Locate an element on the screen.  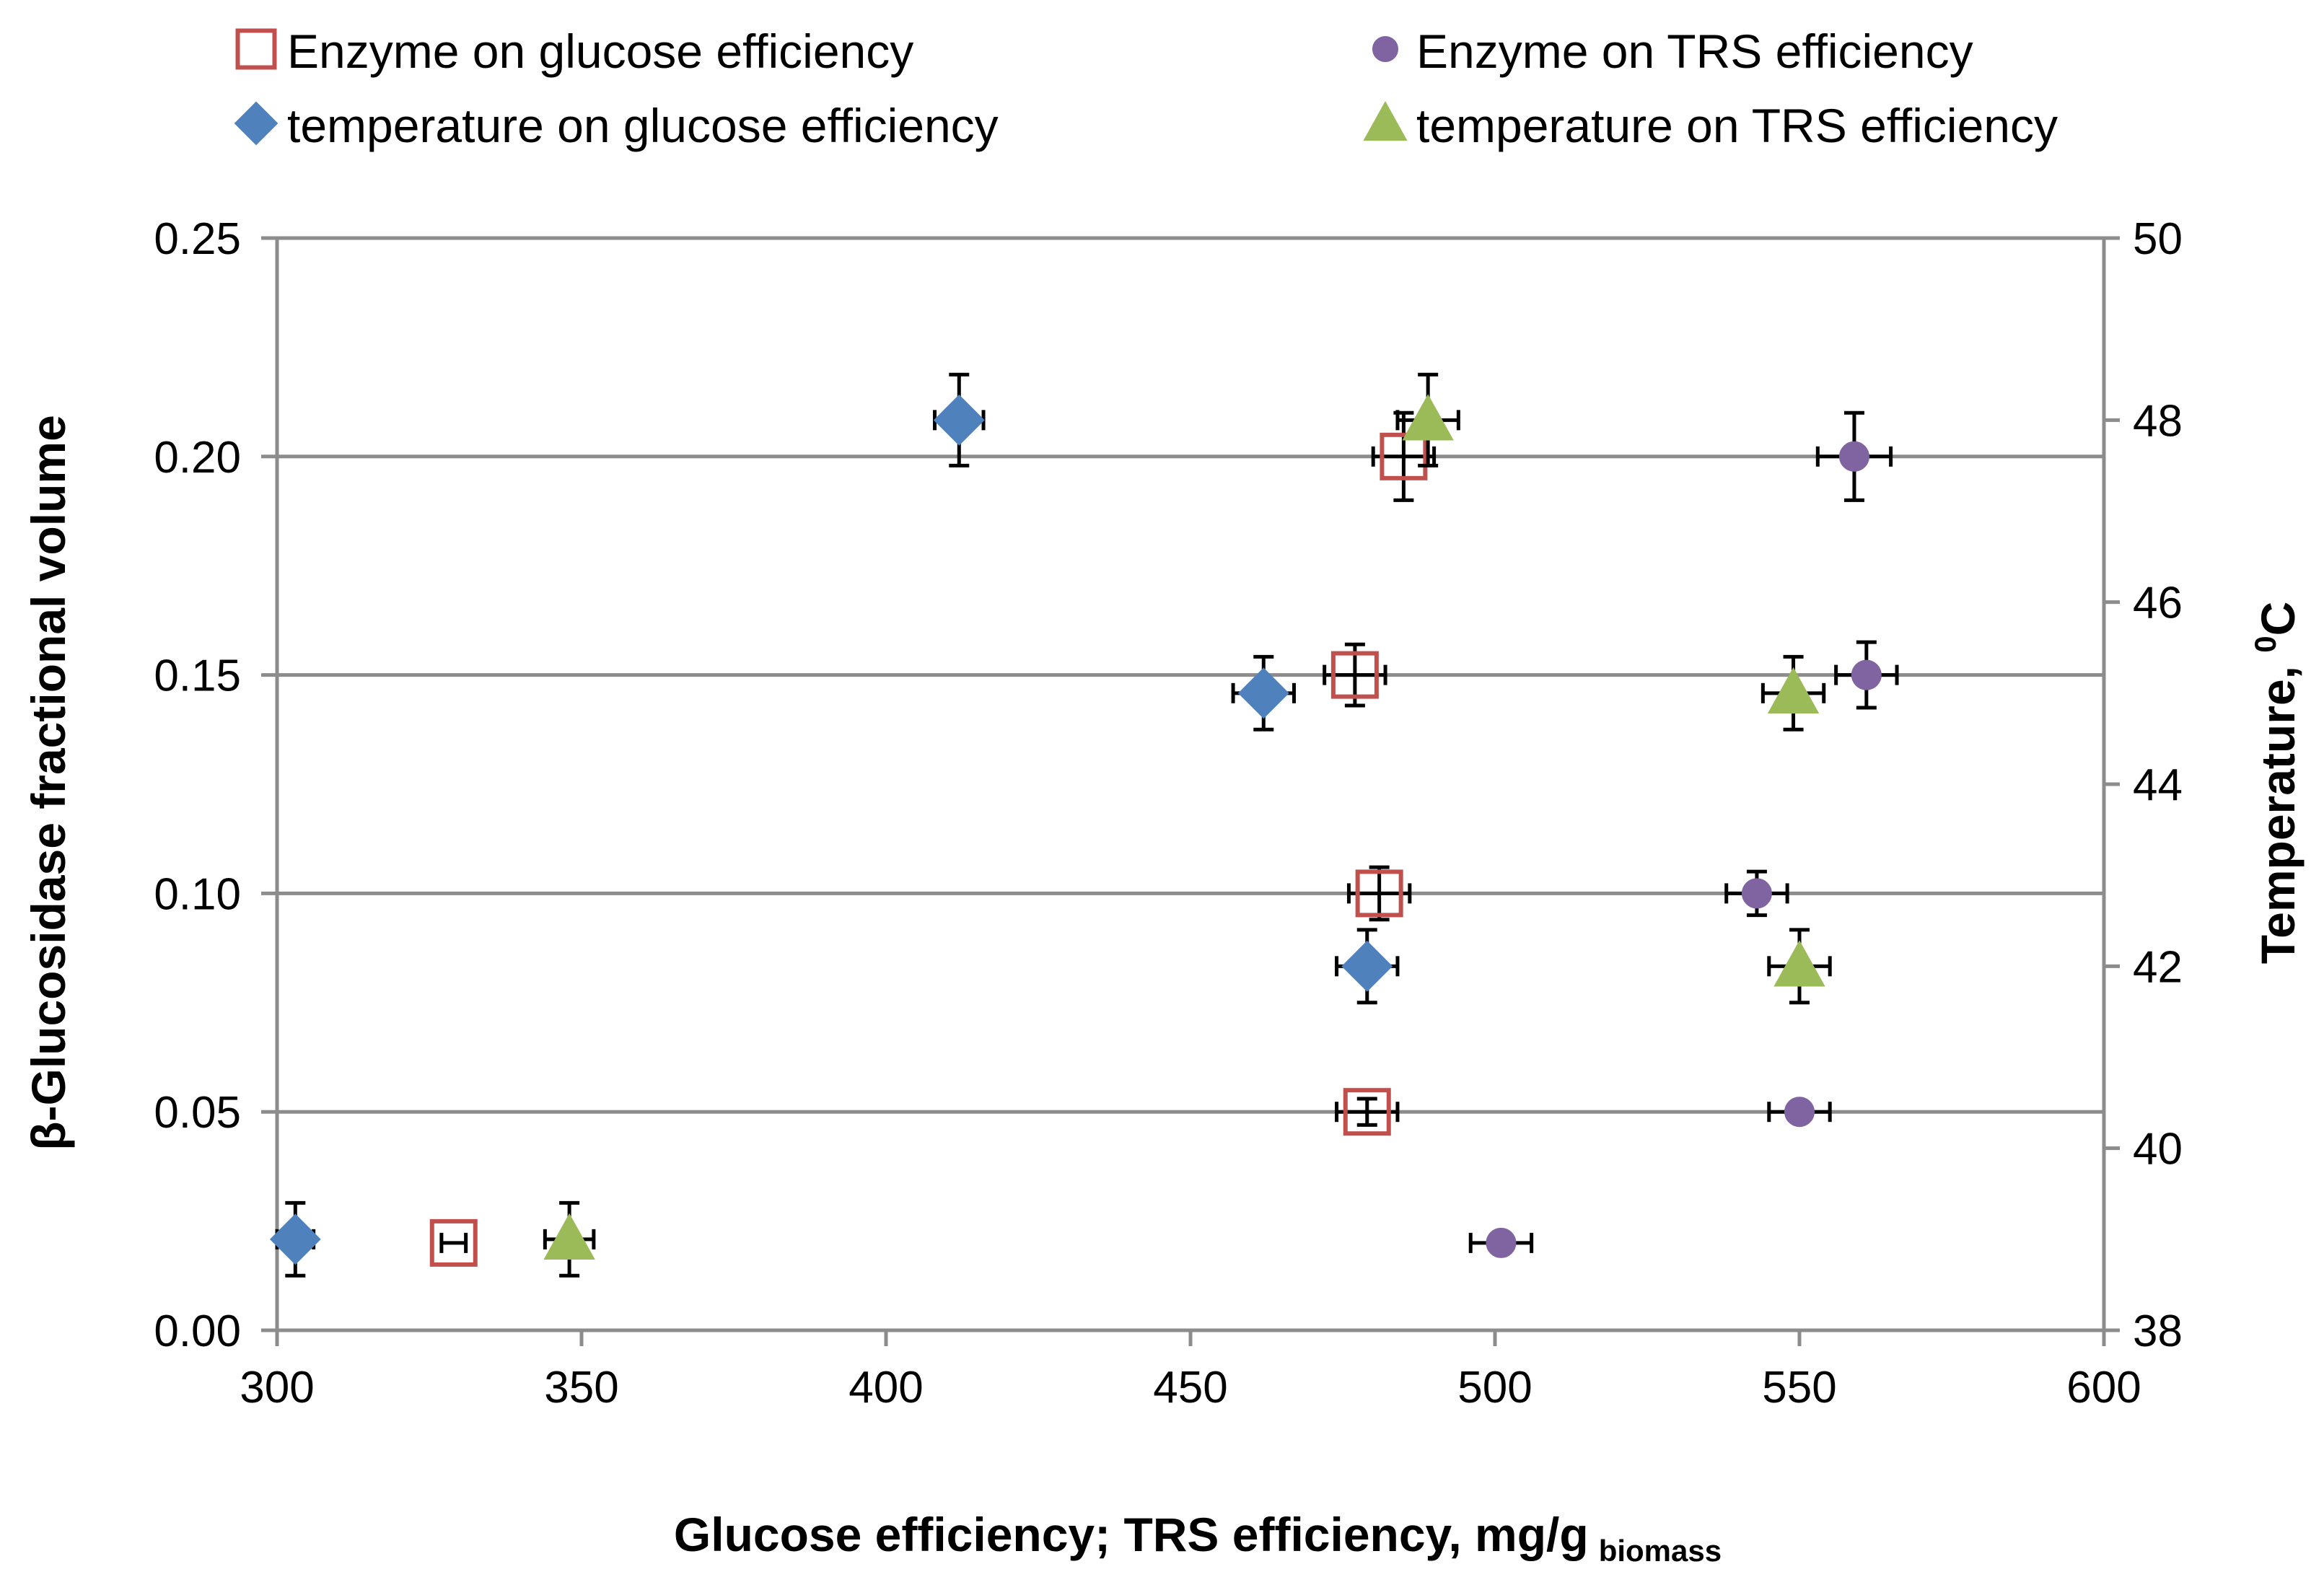
legend-item-enzyme-glucose: Enzyme on glucose efficiency is located at coordinates (574, 51).